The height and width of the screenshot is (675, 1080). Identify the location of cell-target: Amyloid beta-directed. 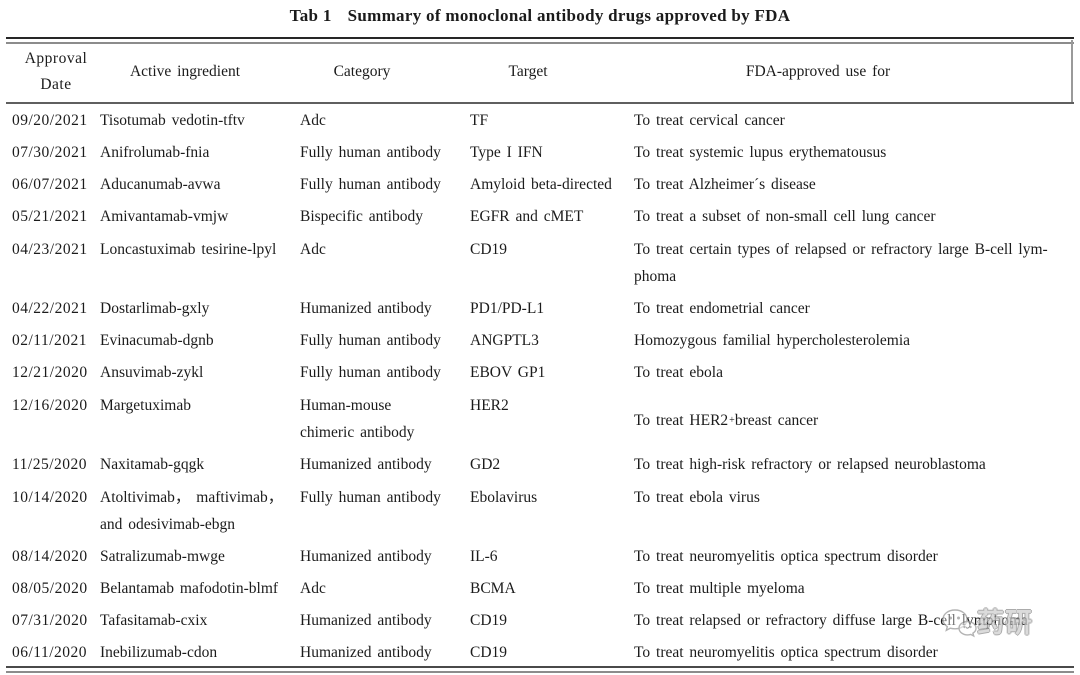
(541, 184).